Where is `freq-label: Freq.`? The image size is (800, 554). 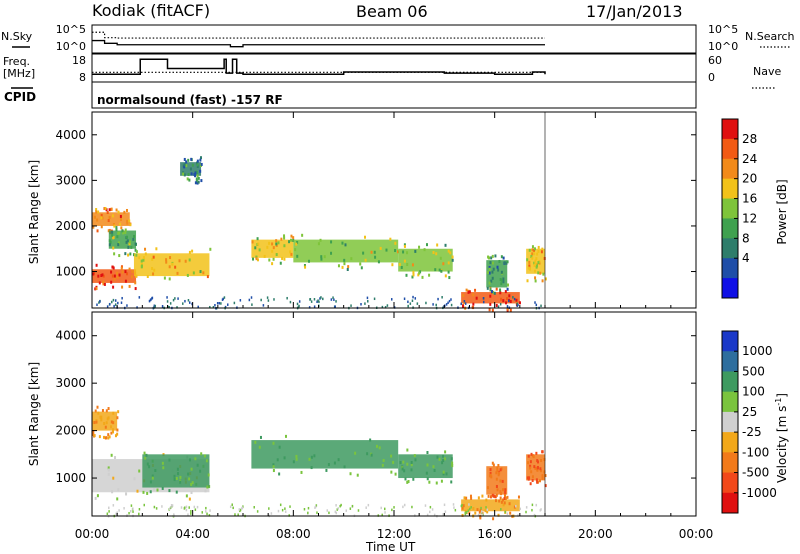 freq-label: Freq. is located at coordinates (16, 61).